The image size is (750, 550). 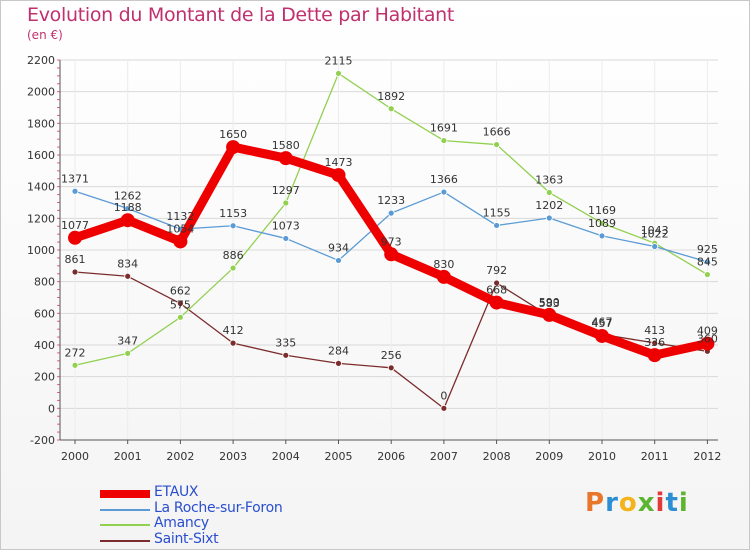 I want to click on data-label: 1043, so click(x=655, y=230).